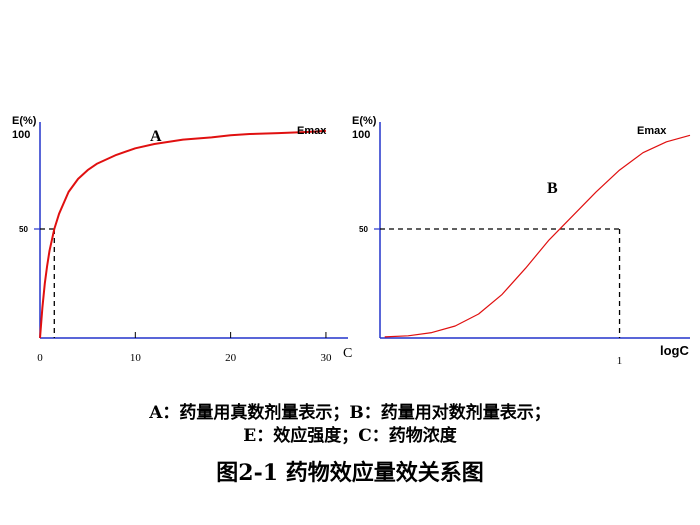  What do you see at coordinates (326, 358) in the screenshot?
I see `x-tick-label: 30` at bounding box center [326, 358].